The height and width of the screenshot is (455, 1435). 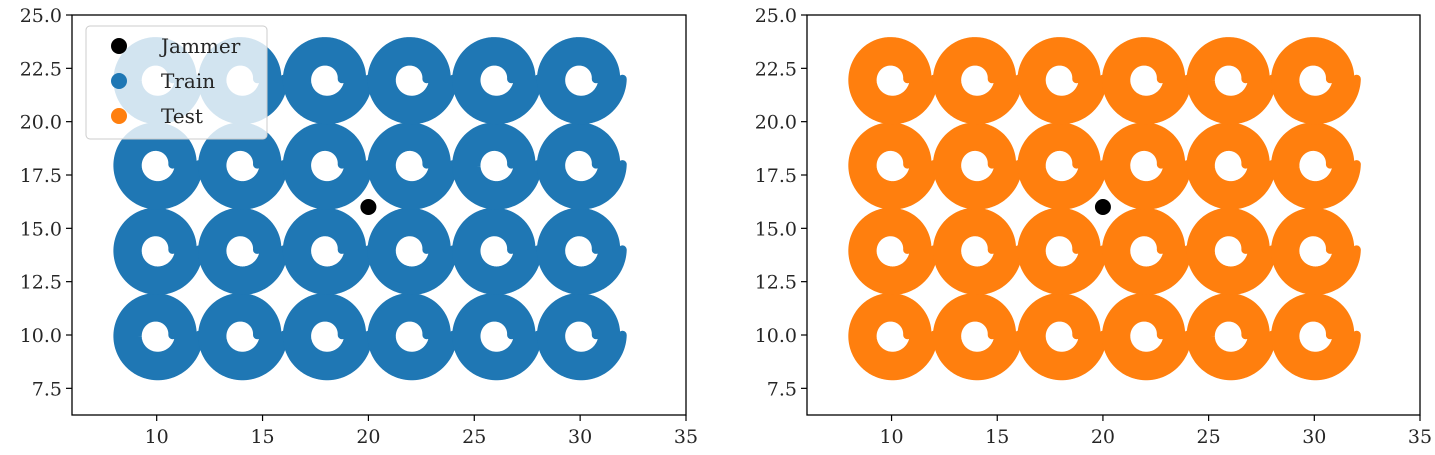 I want to click on legend-label: Jammer, so click(x=200, y=46).